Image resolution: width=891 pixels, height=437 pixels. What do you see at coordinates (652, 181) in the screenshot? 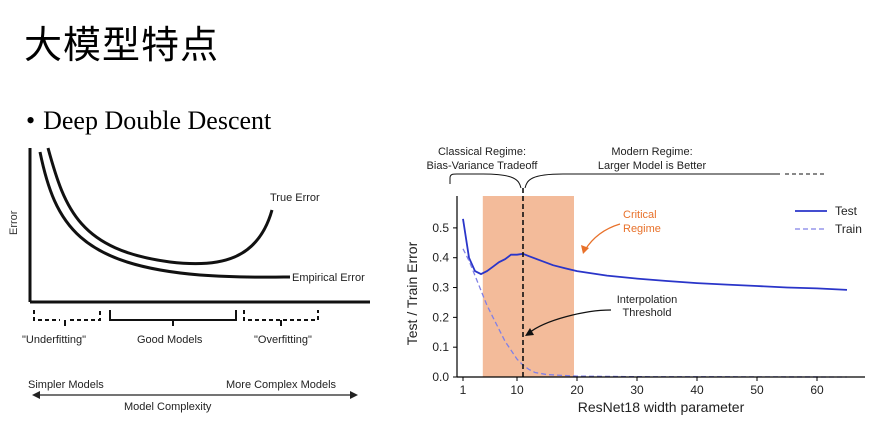
I see `modern-regime-brace` at bounding box center [652, 181].